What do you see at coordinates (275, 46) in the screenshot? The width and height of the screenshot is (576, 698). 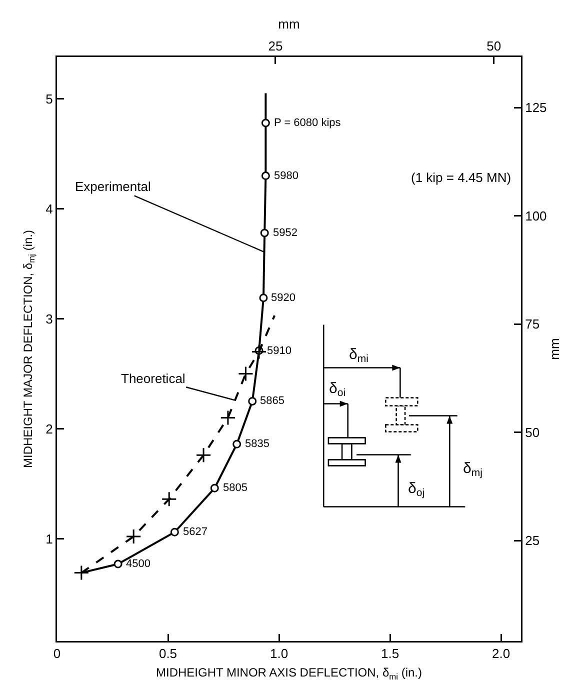 I see `x2-tick-label: 25` at bounding box center [275, 46].